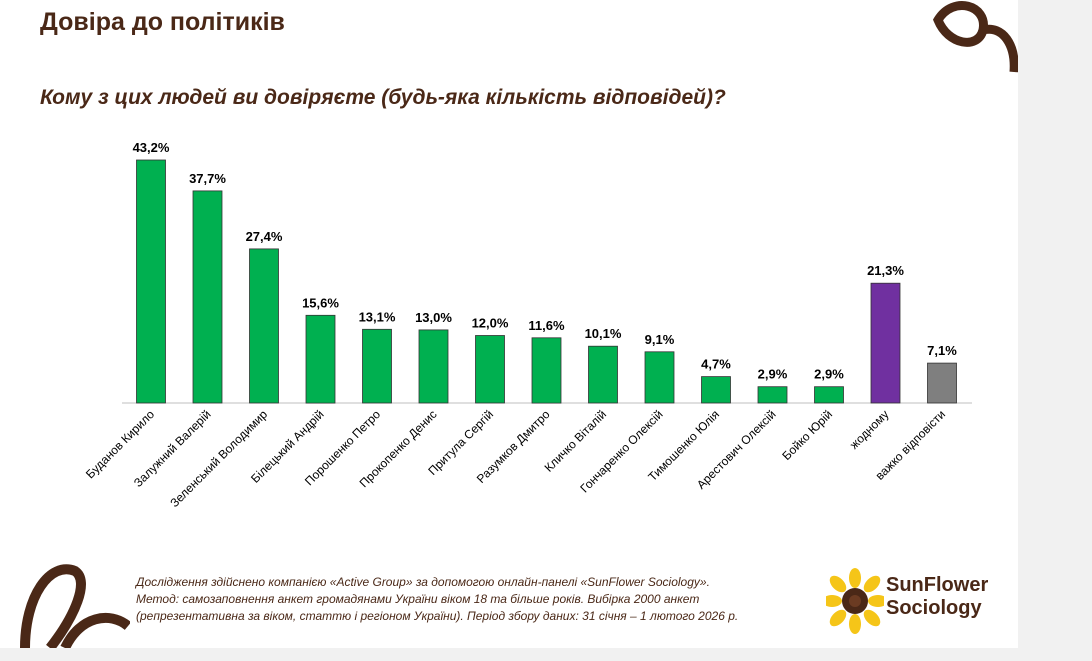 The height and width of the screenshot is (661, 1092). What do you see at coordinates (377, 316) in the screenshot?
I see `bar-value-label: 13,1%` at bounding box center [377, 316].